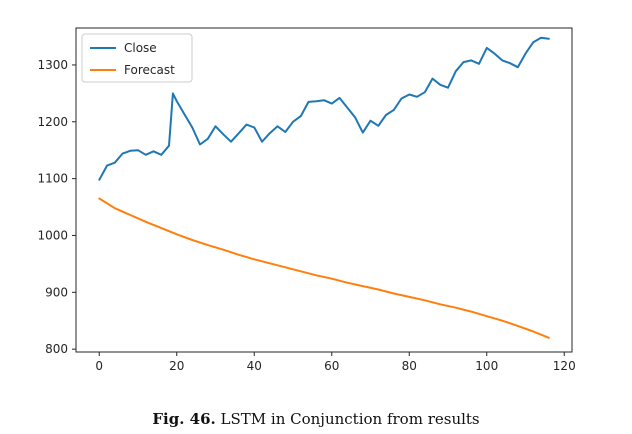  I want to click on y-tick-label: 1000, so click(52, 235).